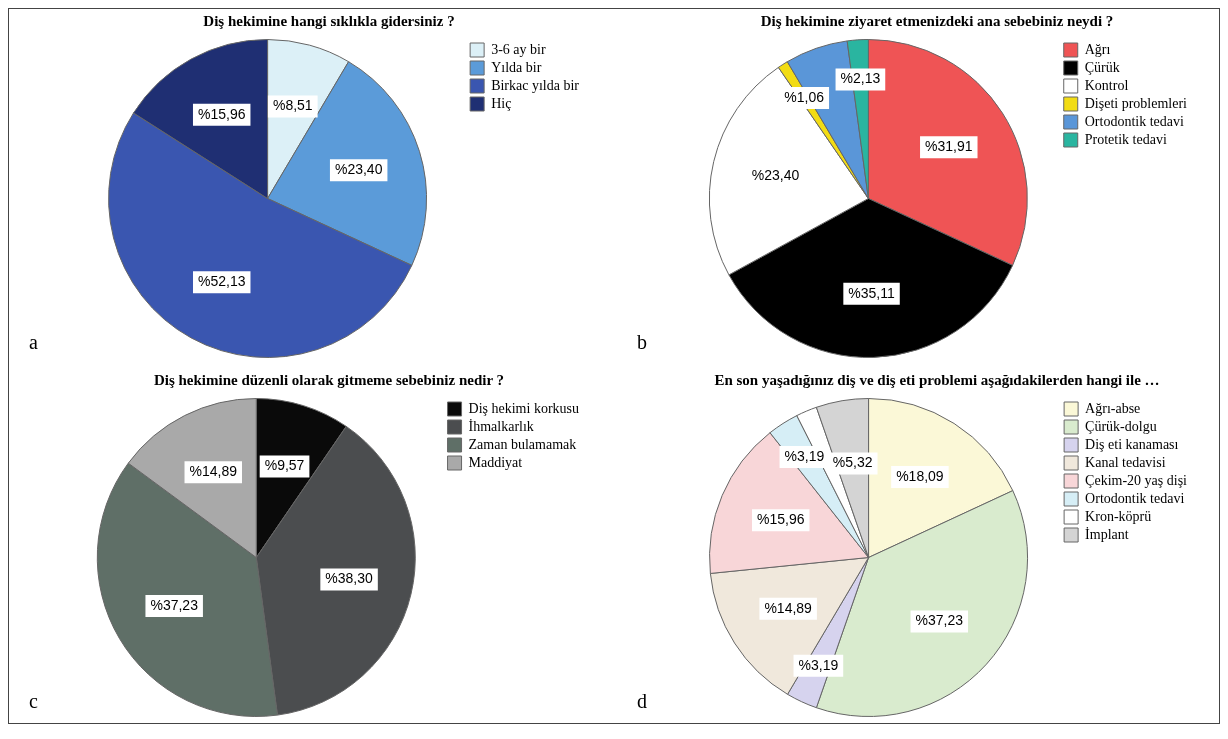 The width and height of the screenshot is (1228, 739). Describe the element at coordinates (937, 20) in the screenshot. I see `chart-title: Diş hekimine ziyaret etmenizdeki ana sebebiniz neydi ?` at that location.